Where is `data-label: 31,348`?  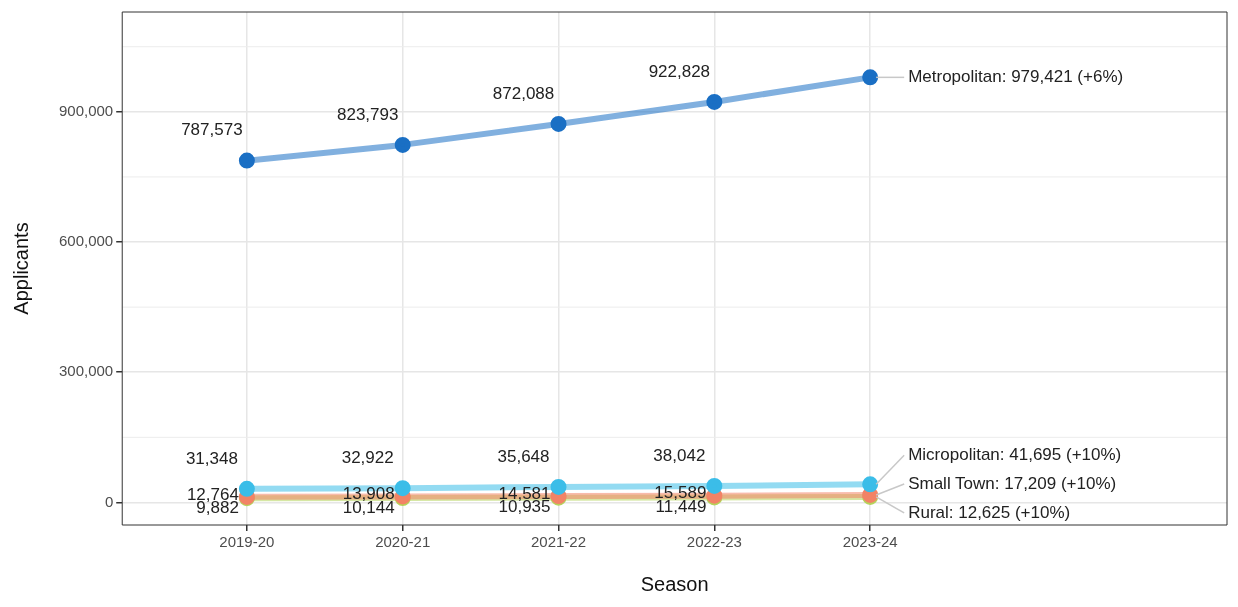
data-label: 31,348 is located at coordinates (211, 458).